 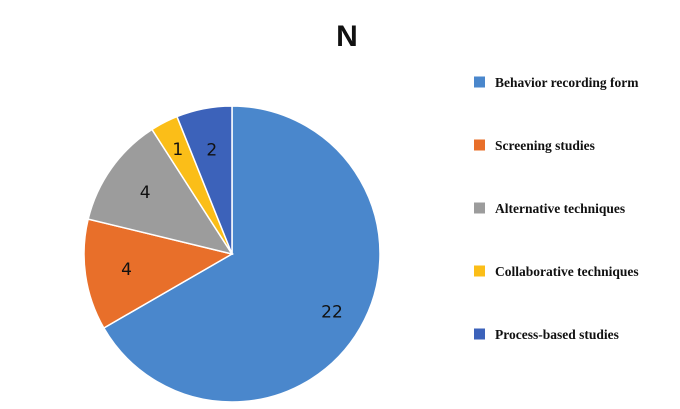 I want to click on legend-item-process-based-studies: Process-based studies, so click(x=546, y=334).